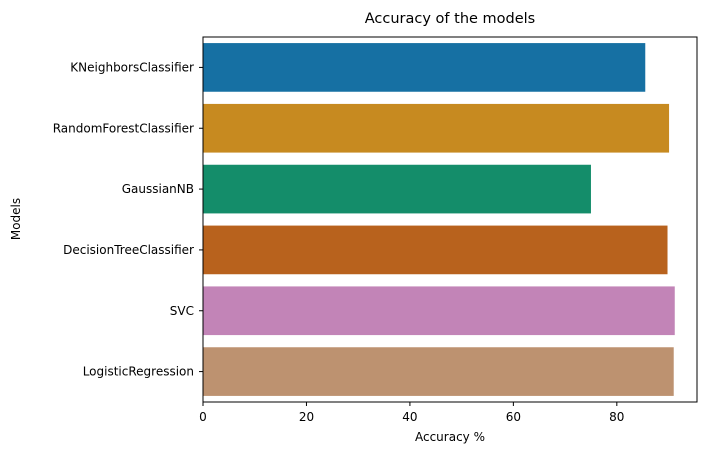 The height and width of the screenshot is (459, 709). Describe the element at coordinates (306, 417) in the screenshot. I see `x-tick-label: 20` at that location.